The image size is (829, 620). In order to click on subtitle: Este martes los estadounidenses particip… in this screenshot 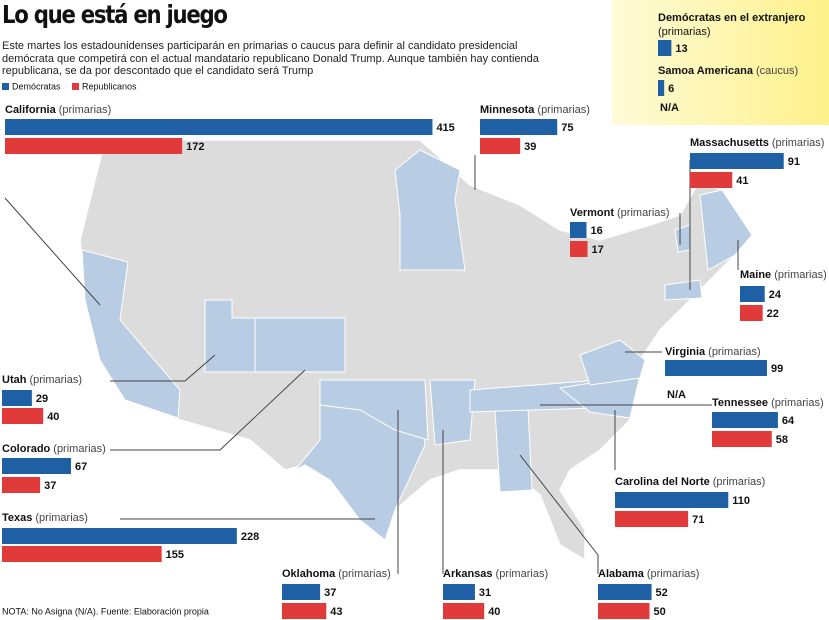, I will do `click(270, 58)`.